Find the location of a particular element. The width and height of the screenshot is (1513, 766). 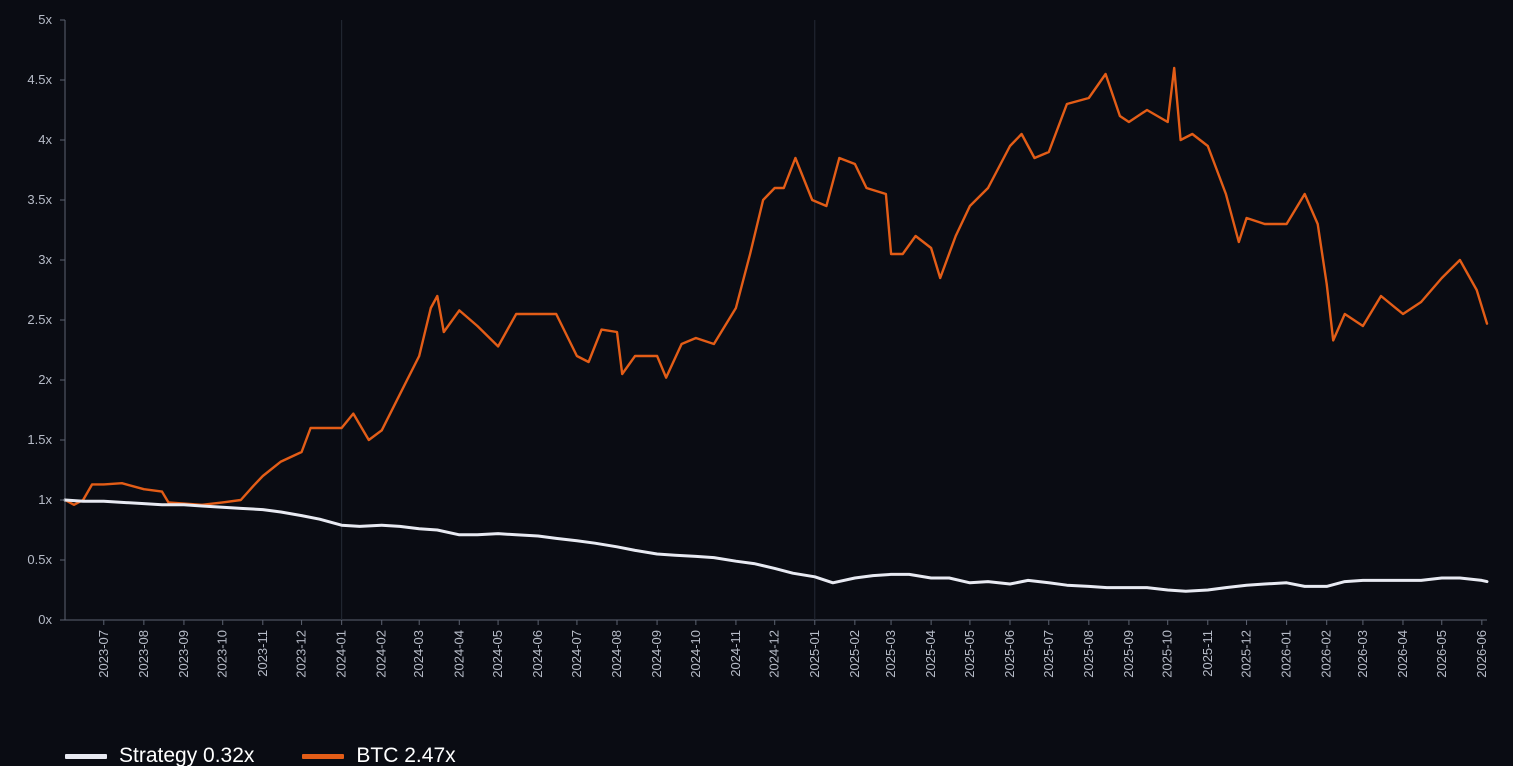

x-tick-label: 2025-12 is located at coordinates (1246, 654).